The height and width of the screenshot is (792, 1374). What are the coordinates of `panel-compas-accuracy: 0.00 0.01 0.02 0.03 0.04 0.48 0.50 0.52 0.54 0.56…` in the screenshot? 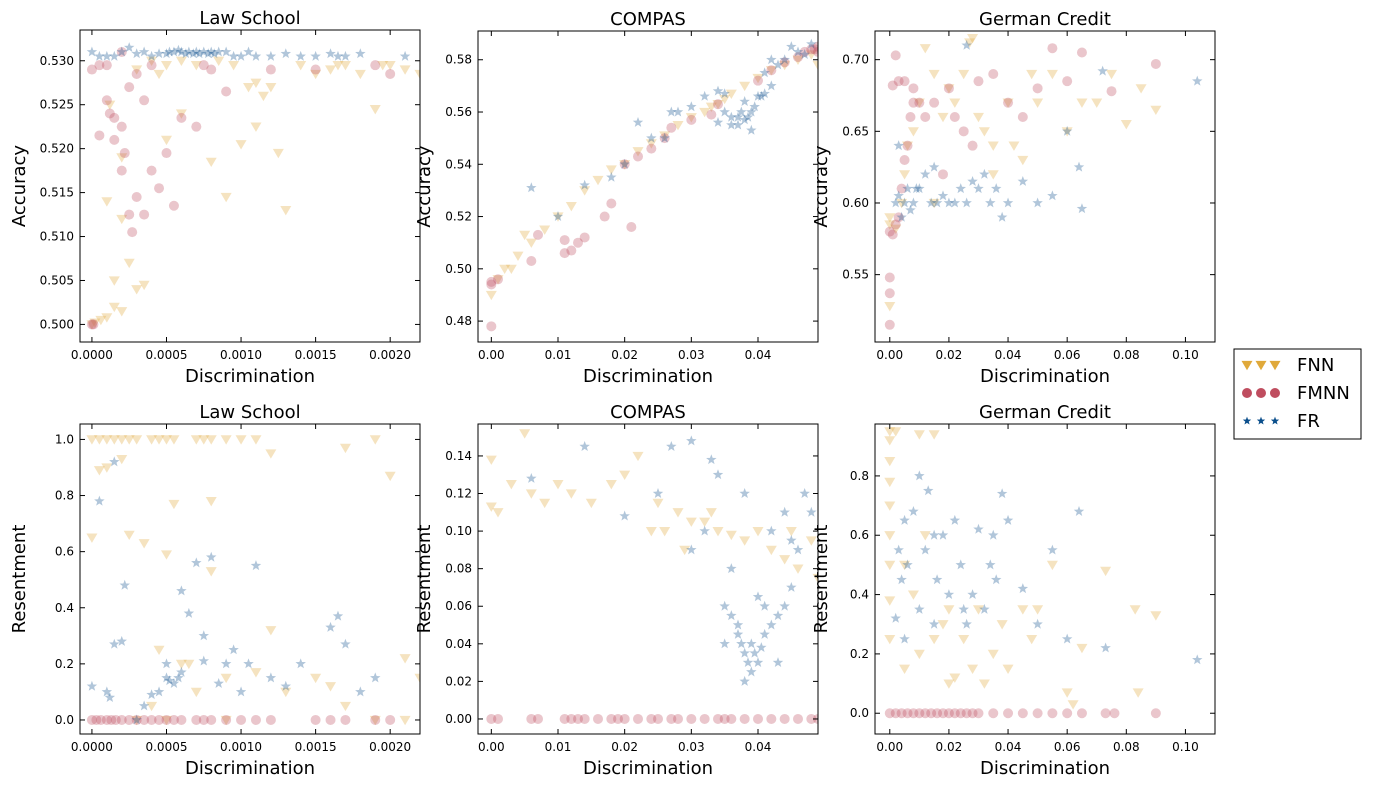 It's located at (616, 198).